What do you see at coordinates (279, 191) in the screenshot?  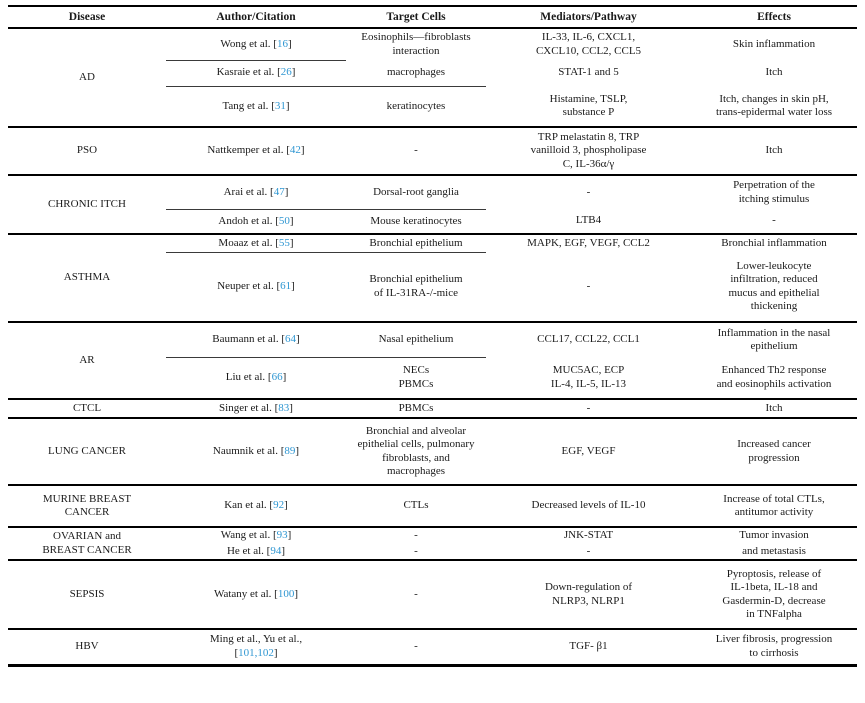 I see `citation-ref: 47` at bounding box center [279, 191].